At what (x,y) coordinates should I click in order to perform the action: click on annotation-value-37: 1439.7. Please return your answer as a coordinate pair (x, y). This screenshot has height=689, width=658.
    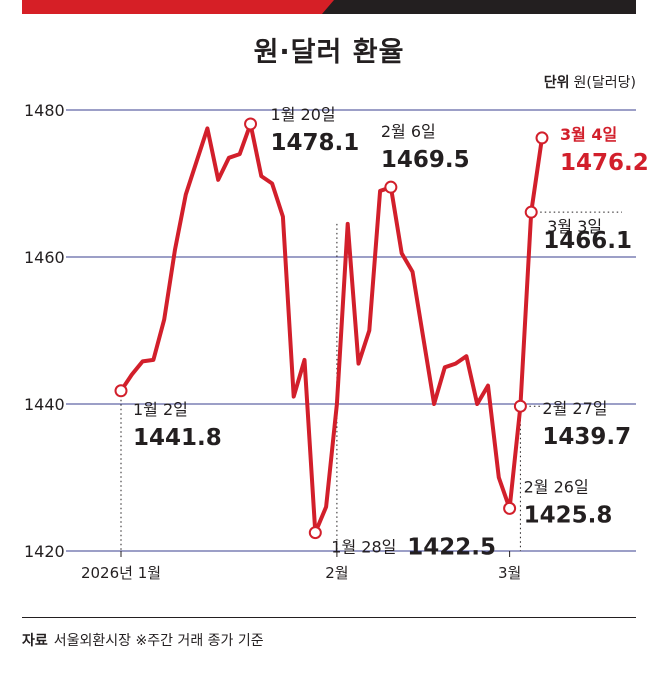
    Looking at the image, I should click on (586, 437).